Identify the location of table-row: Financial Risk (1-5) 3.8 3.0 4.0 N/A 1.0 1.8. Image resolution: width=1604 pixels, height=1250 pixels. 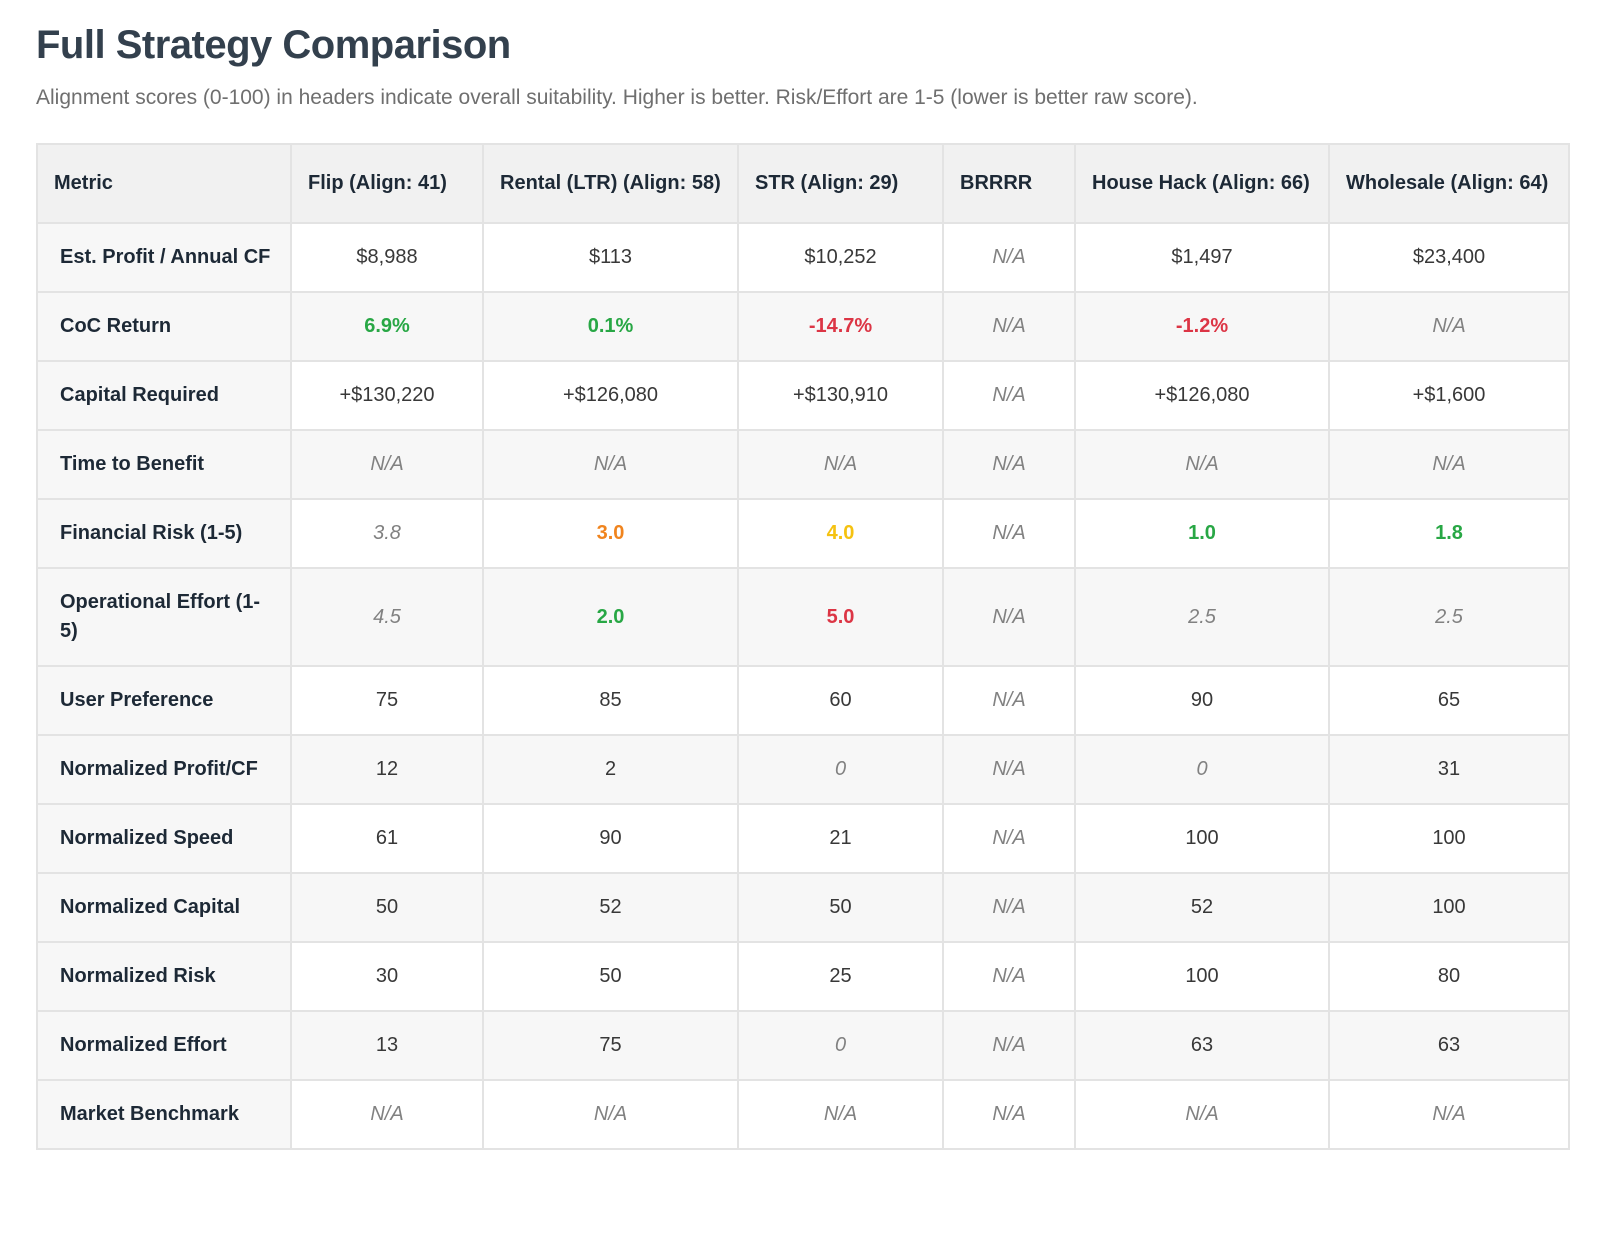
(803, 534).